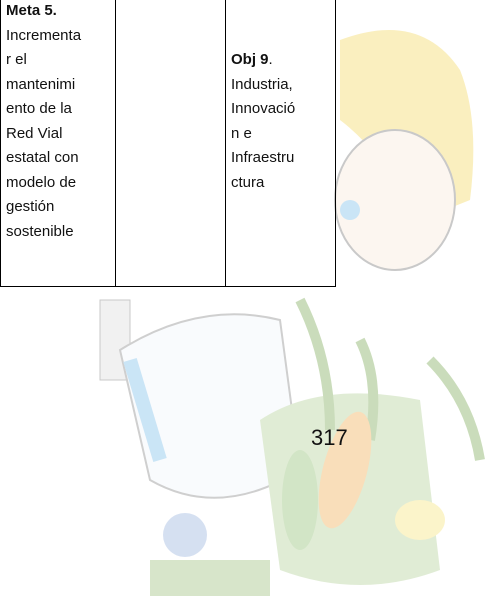 This screenshot has height=596, width=500. I want to click on cell-line: Industria,, so click(262, 84).